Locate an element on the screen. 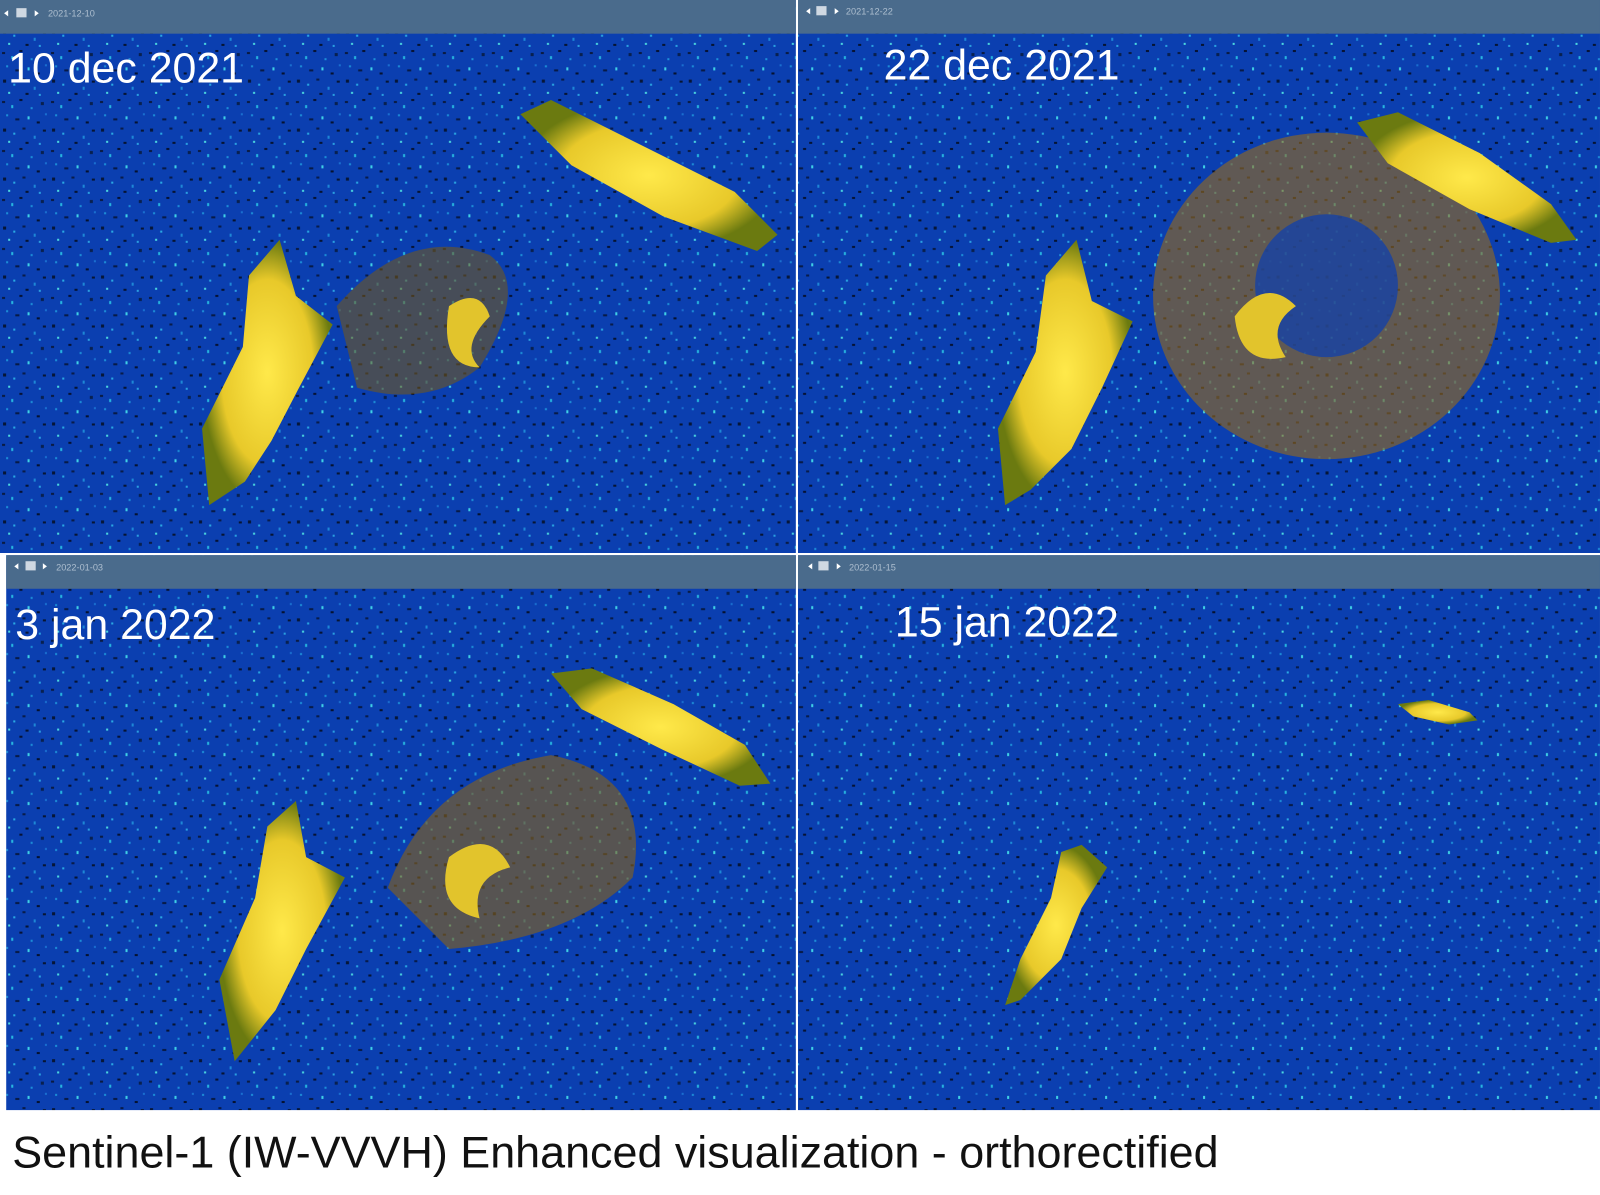 Image resolution: width=1600 pixels, height=1195 pixels. nav-arrows is located at coordinates (21, 13).